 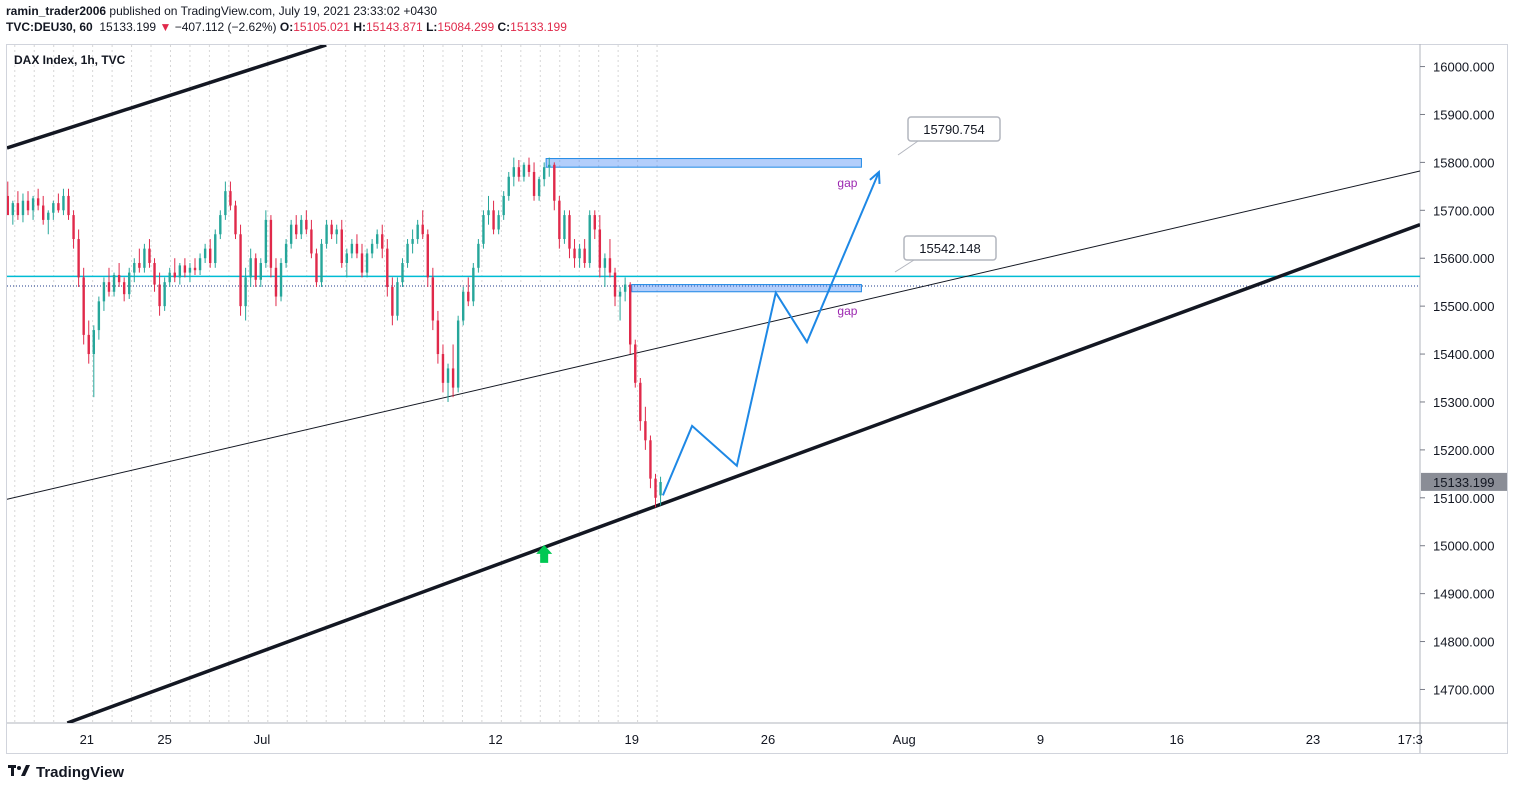 I want to click on x-tick-label: Aug, so click(x=904, y=739).